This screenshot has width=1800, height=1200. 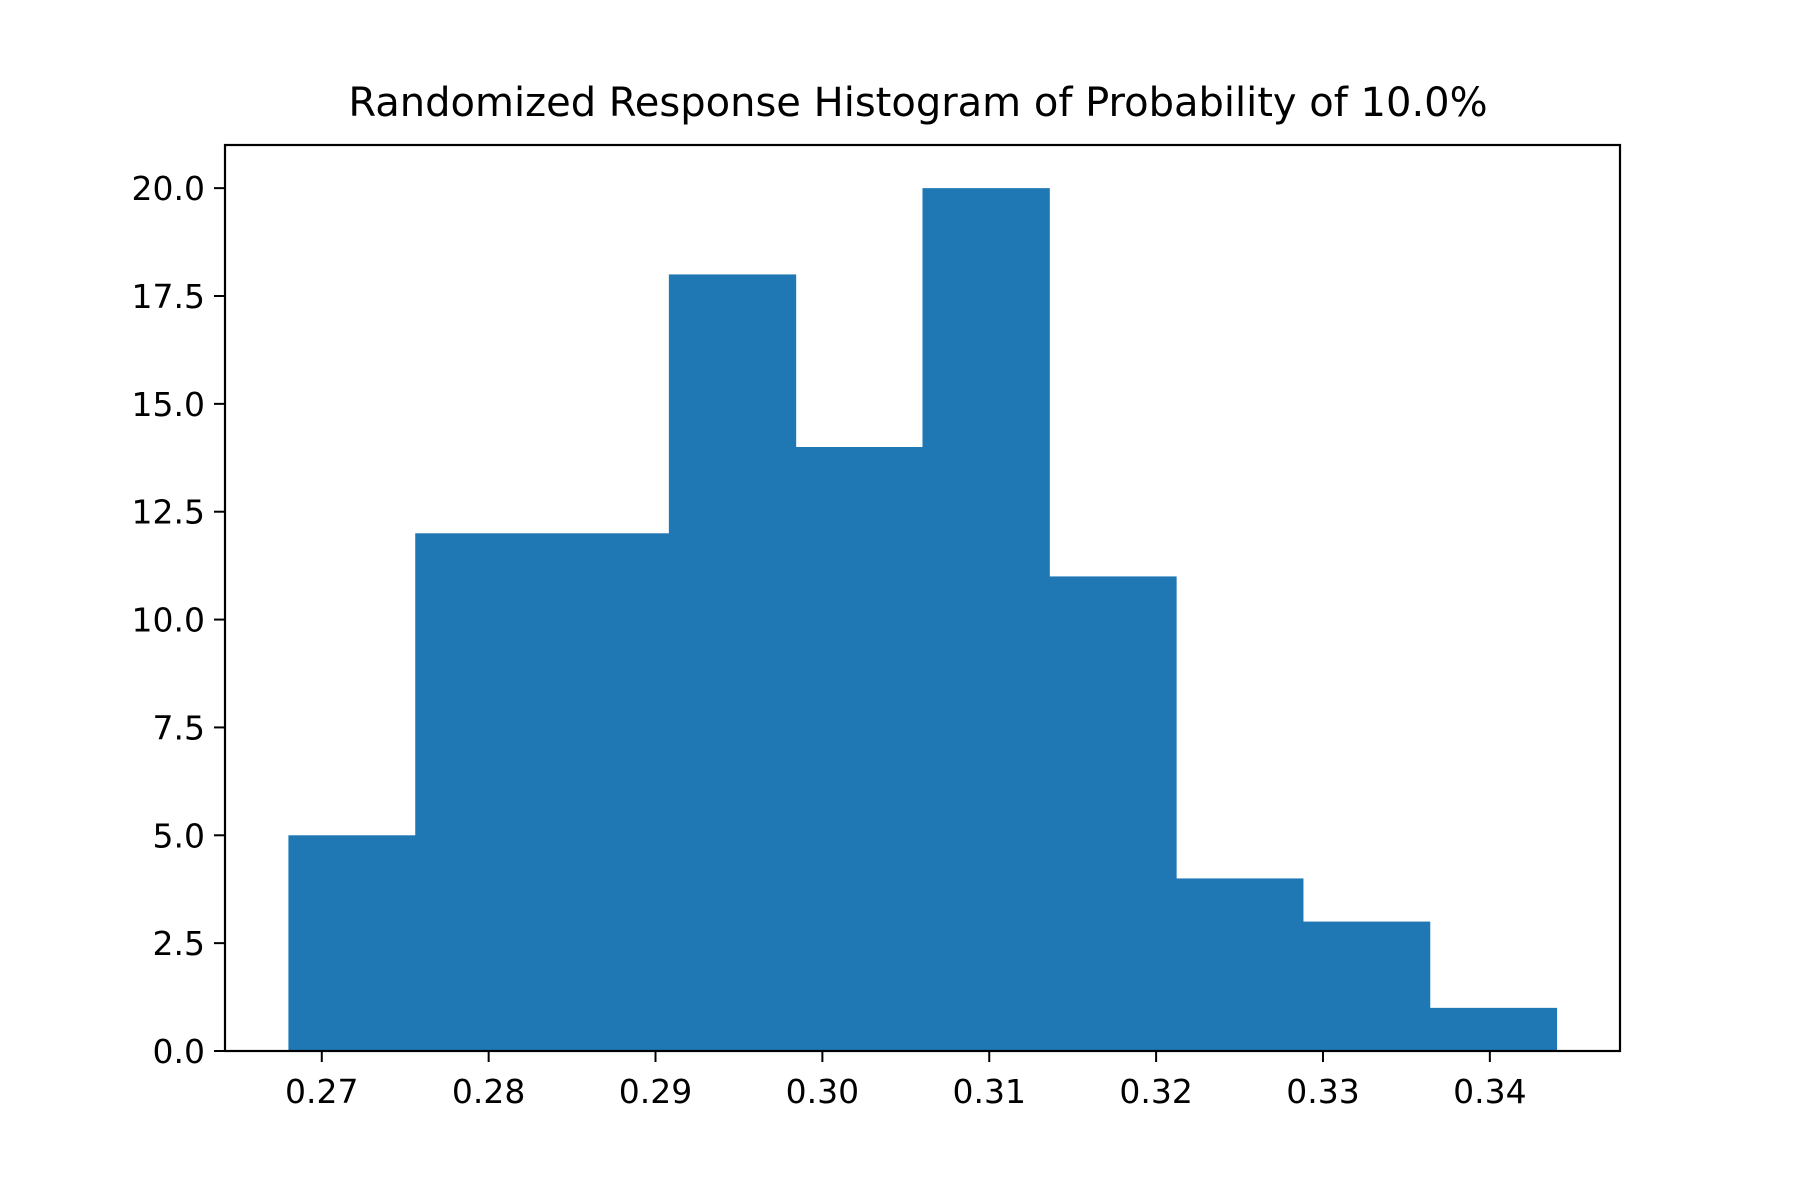 What do you see at coordinates (179, 727) in the screenshot?
I see `y-tick-label: 7.5` at bounding box center [179, 727].